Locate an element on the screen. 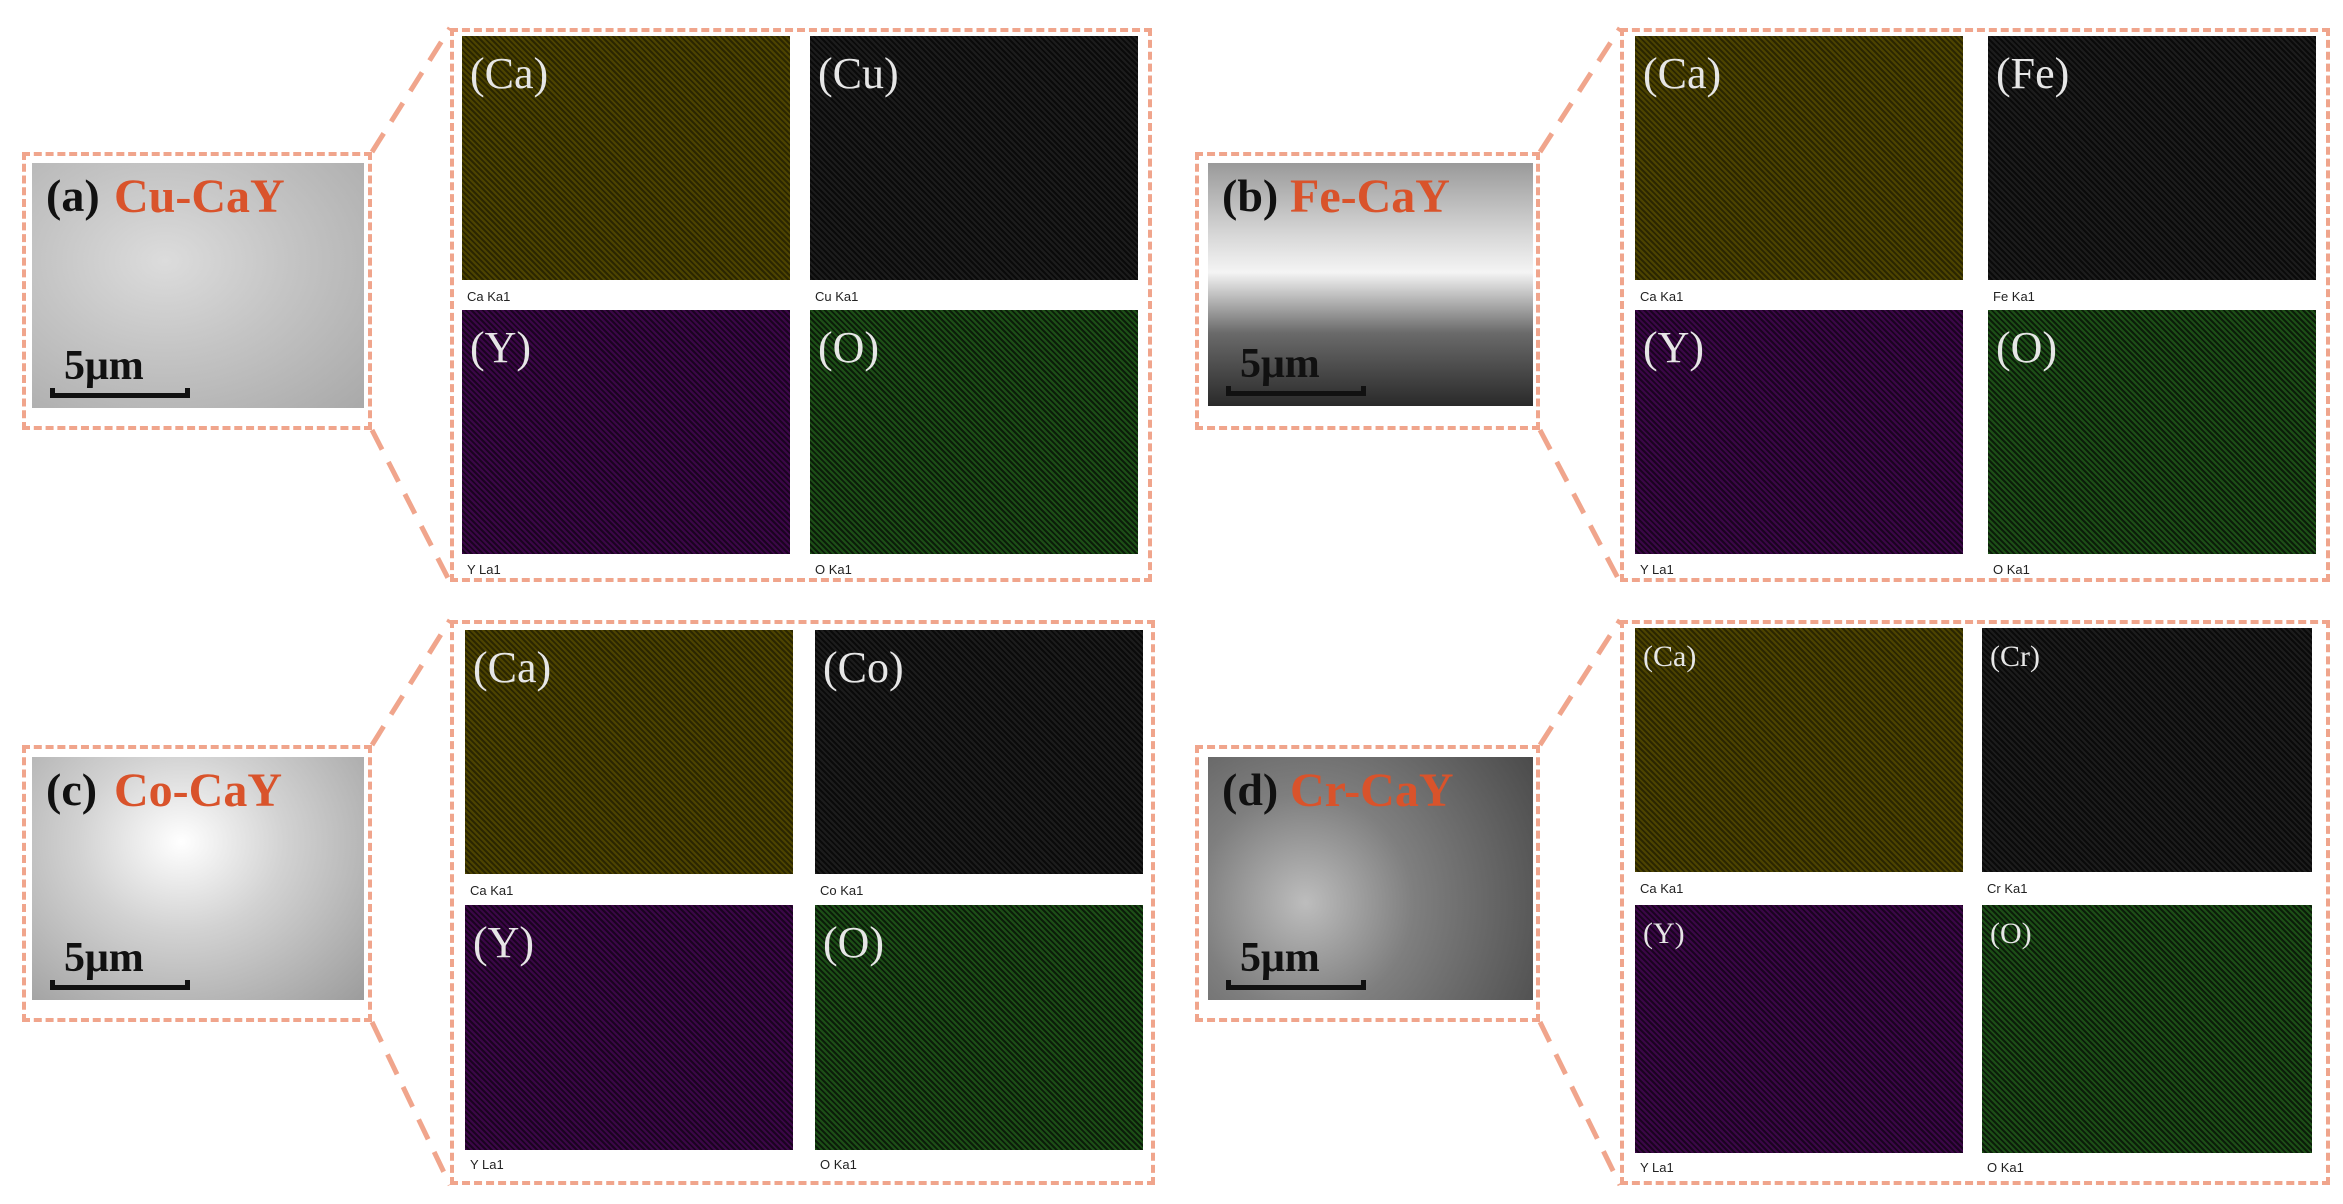 This screenshot has height=1204, width=2343. sem-frame-d is located at coordinates (1367, 883).